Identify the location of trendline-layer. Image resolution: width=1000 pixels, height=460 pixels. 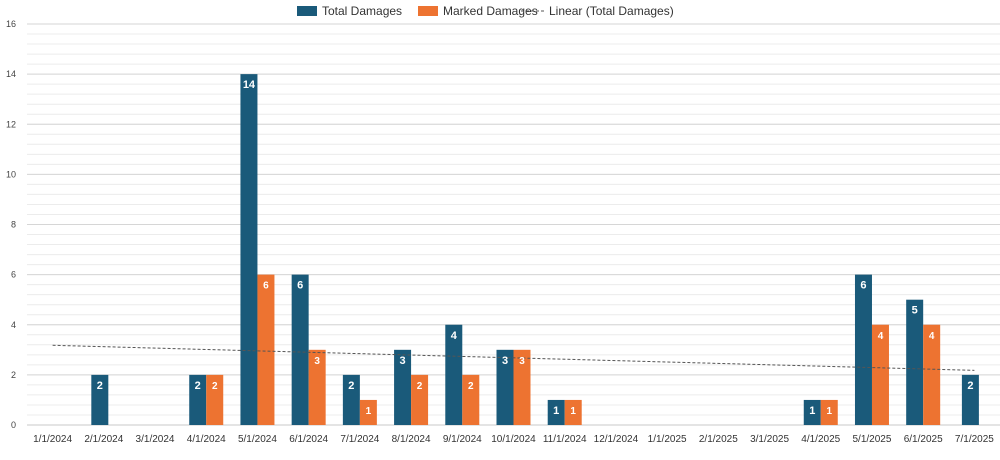
(513, 357).